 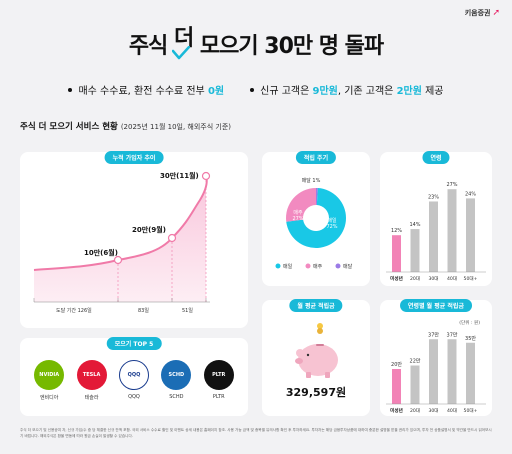 I want to click on monthly-avg-amount: 329,597원, so click(x=316, y=392).